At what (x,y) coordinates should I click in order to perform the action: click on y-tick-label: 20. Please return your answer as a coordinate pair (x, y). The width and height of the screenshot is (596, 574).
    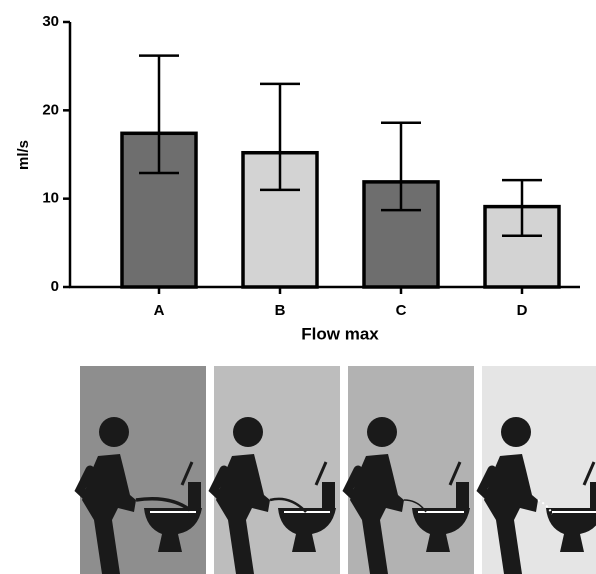
    Looking at the image, I should click on (50, 109).